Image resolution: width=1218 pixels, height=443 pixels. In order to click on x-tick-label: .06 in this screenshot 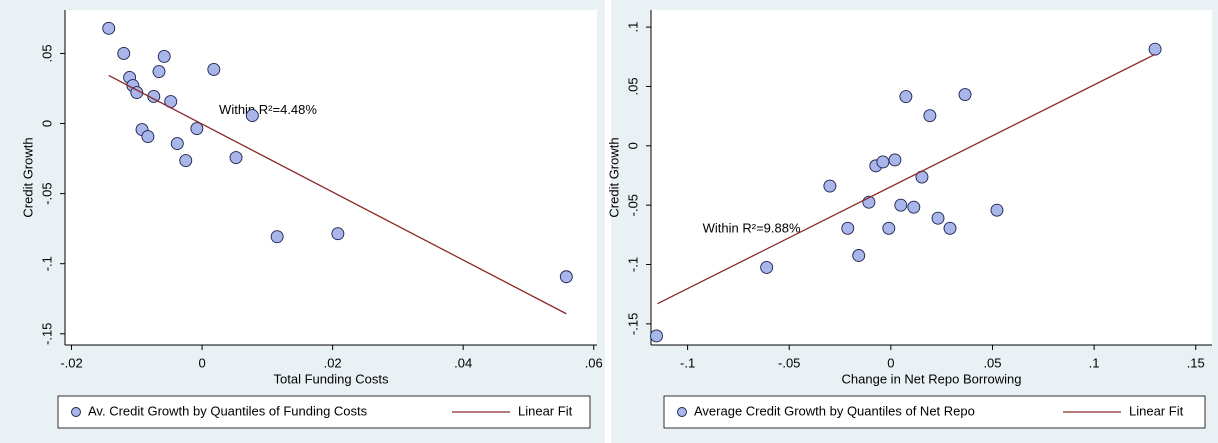, I will do `click(594, 362)`.